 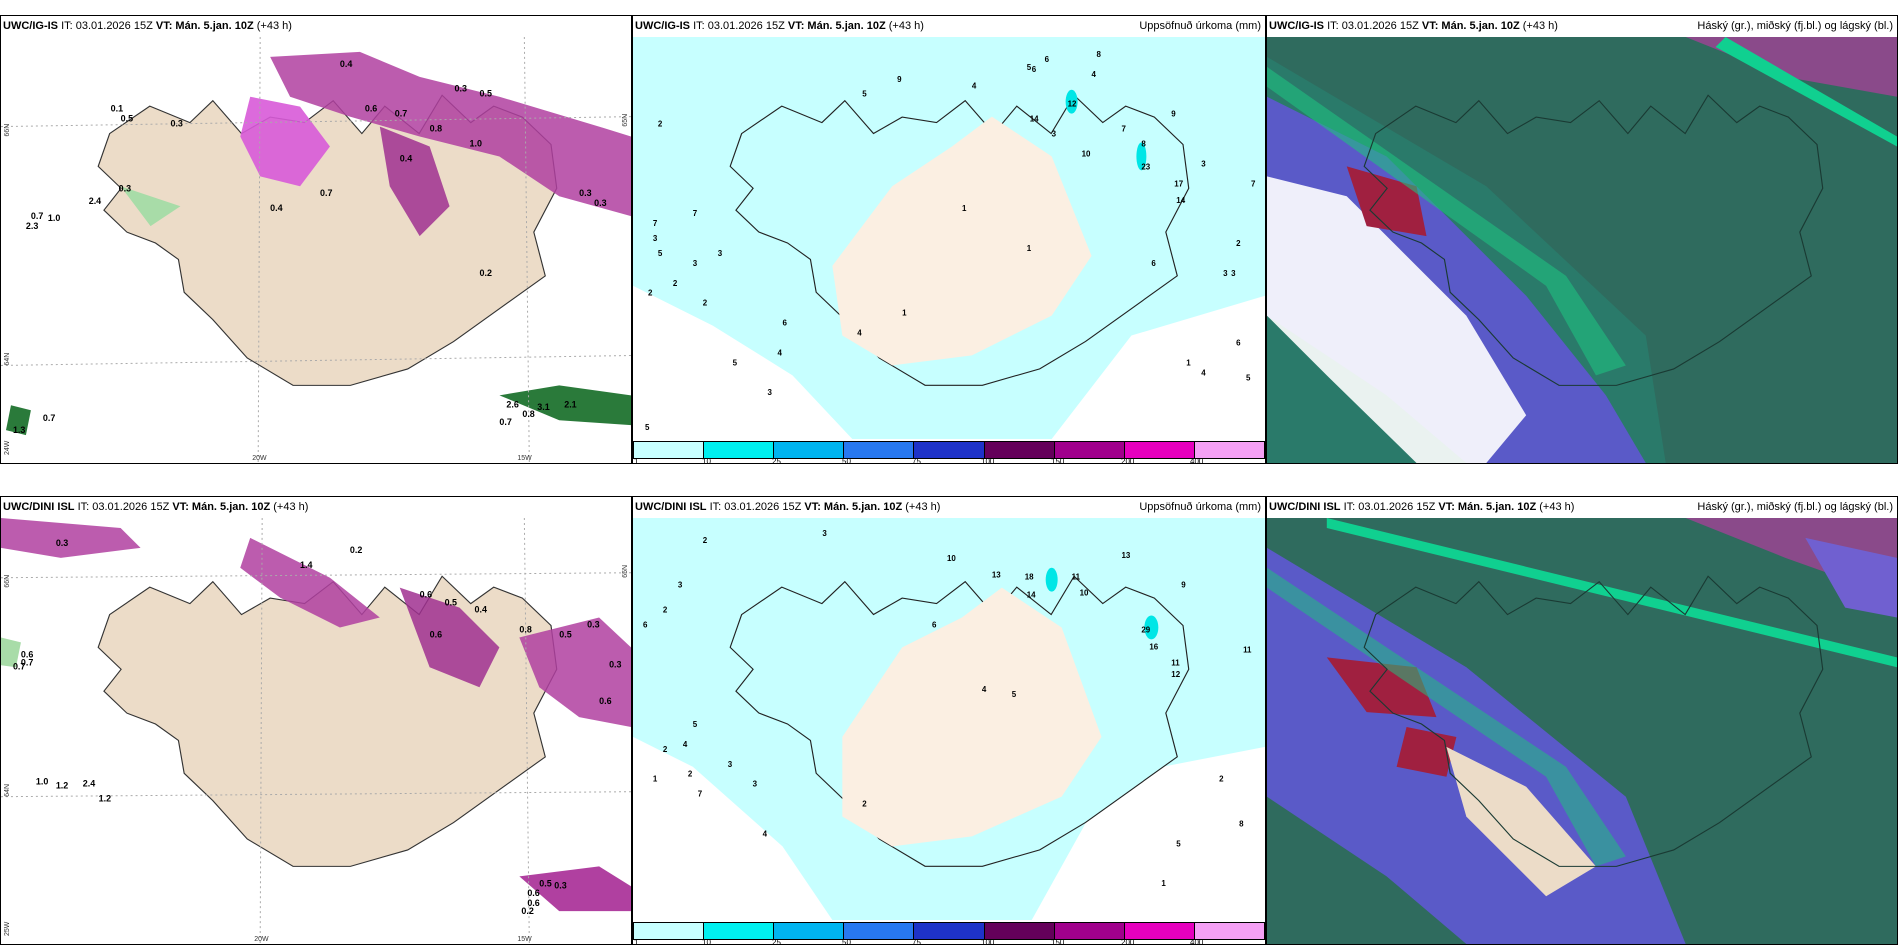 What do you see at coordinates (346, 64) in the screenshot?
I see `map-label: 0.4` at bounding box center [346, 64].